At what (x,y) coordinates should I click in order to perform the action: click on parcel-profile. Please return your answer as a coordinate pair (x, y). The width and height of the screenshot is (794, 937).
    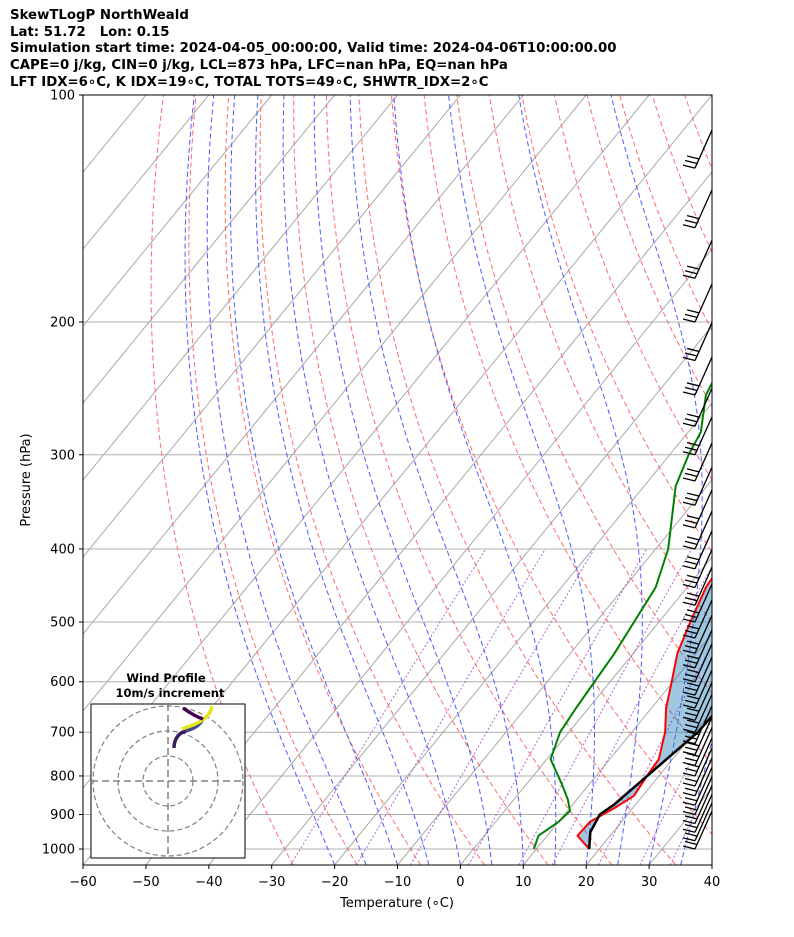
    Looking at the image, I should click on (649, 782).